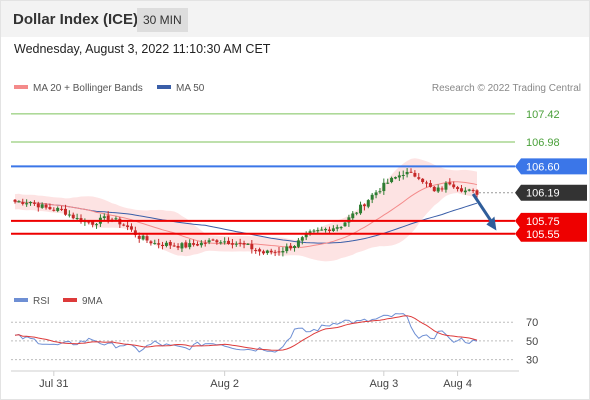  I want to click on support-label: 105.75, so click(543, 222).